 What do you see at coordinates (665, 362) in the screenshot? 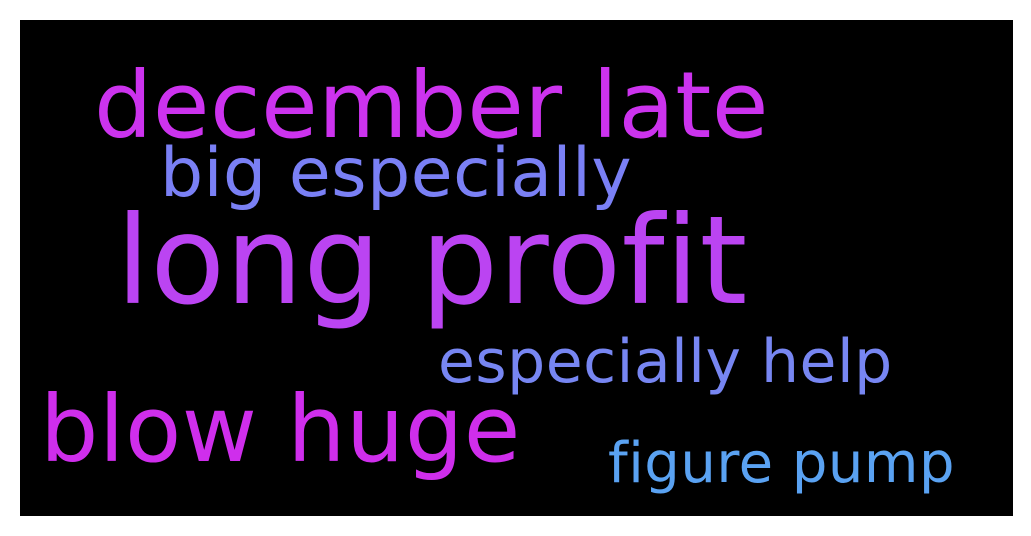
I see `word-especially-help: especially help` at bounding box center [665, 362].